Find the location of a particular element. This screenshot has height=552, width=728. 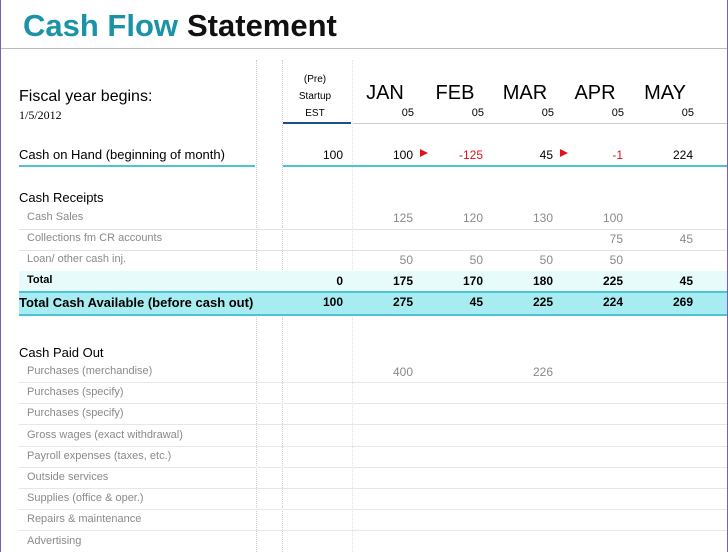

cell-value: 175 is located at coordinates (402, 281).